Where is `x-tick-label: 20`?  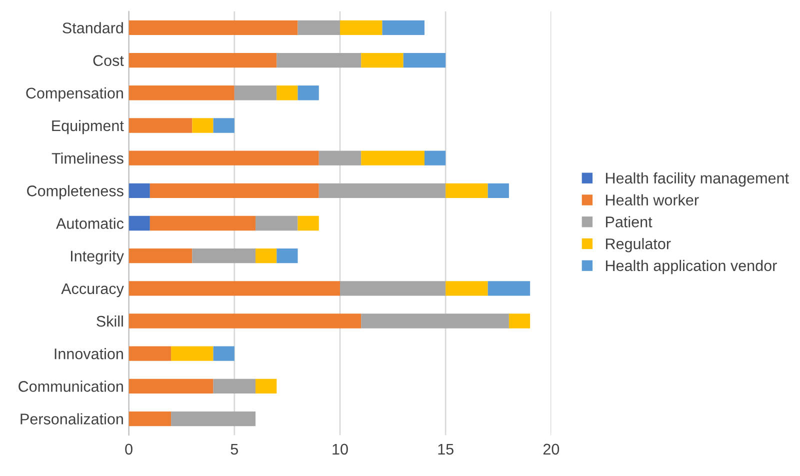
x-tick-label: 20 is located at coordinates (551, 449).